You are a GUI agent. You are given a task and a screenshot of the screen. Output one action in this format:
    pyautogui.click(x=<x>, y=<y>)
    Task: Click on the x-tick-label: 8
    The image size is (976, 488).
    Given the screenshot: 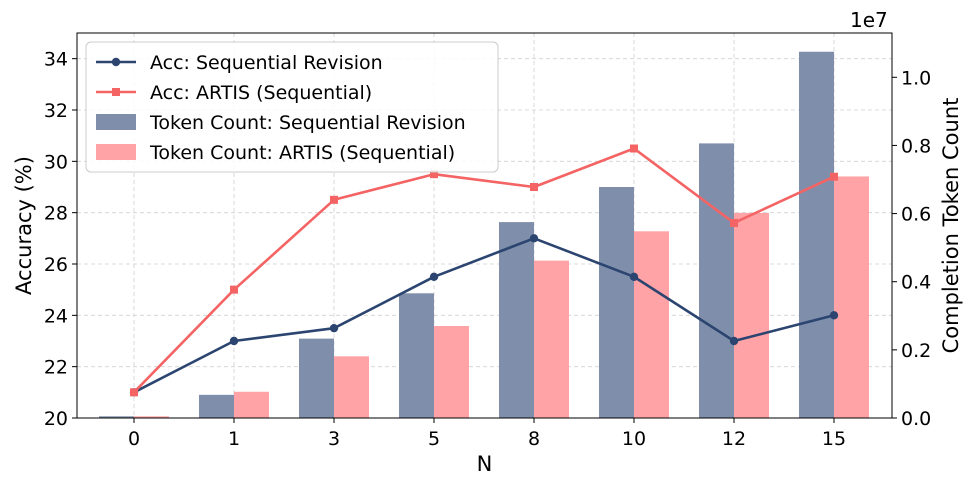 What is the action you would take?
    pyautogui.click(x=534, y=439)
    